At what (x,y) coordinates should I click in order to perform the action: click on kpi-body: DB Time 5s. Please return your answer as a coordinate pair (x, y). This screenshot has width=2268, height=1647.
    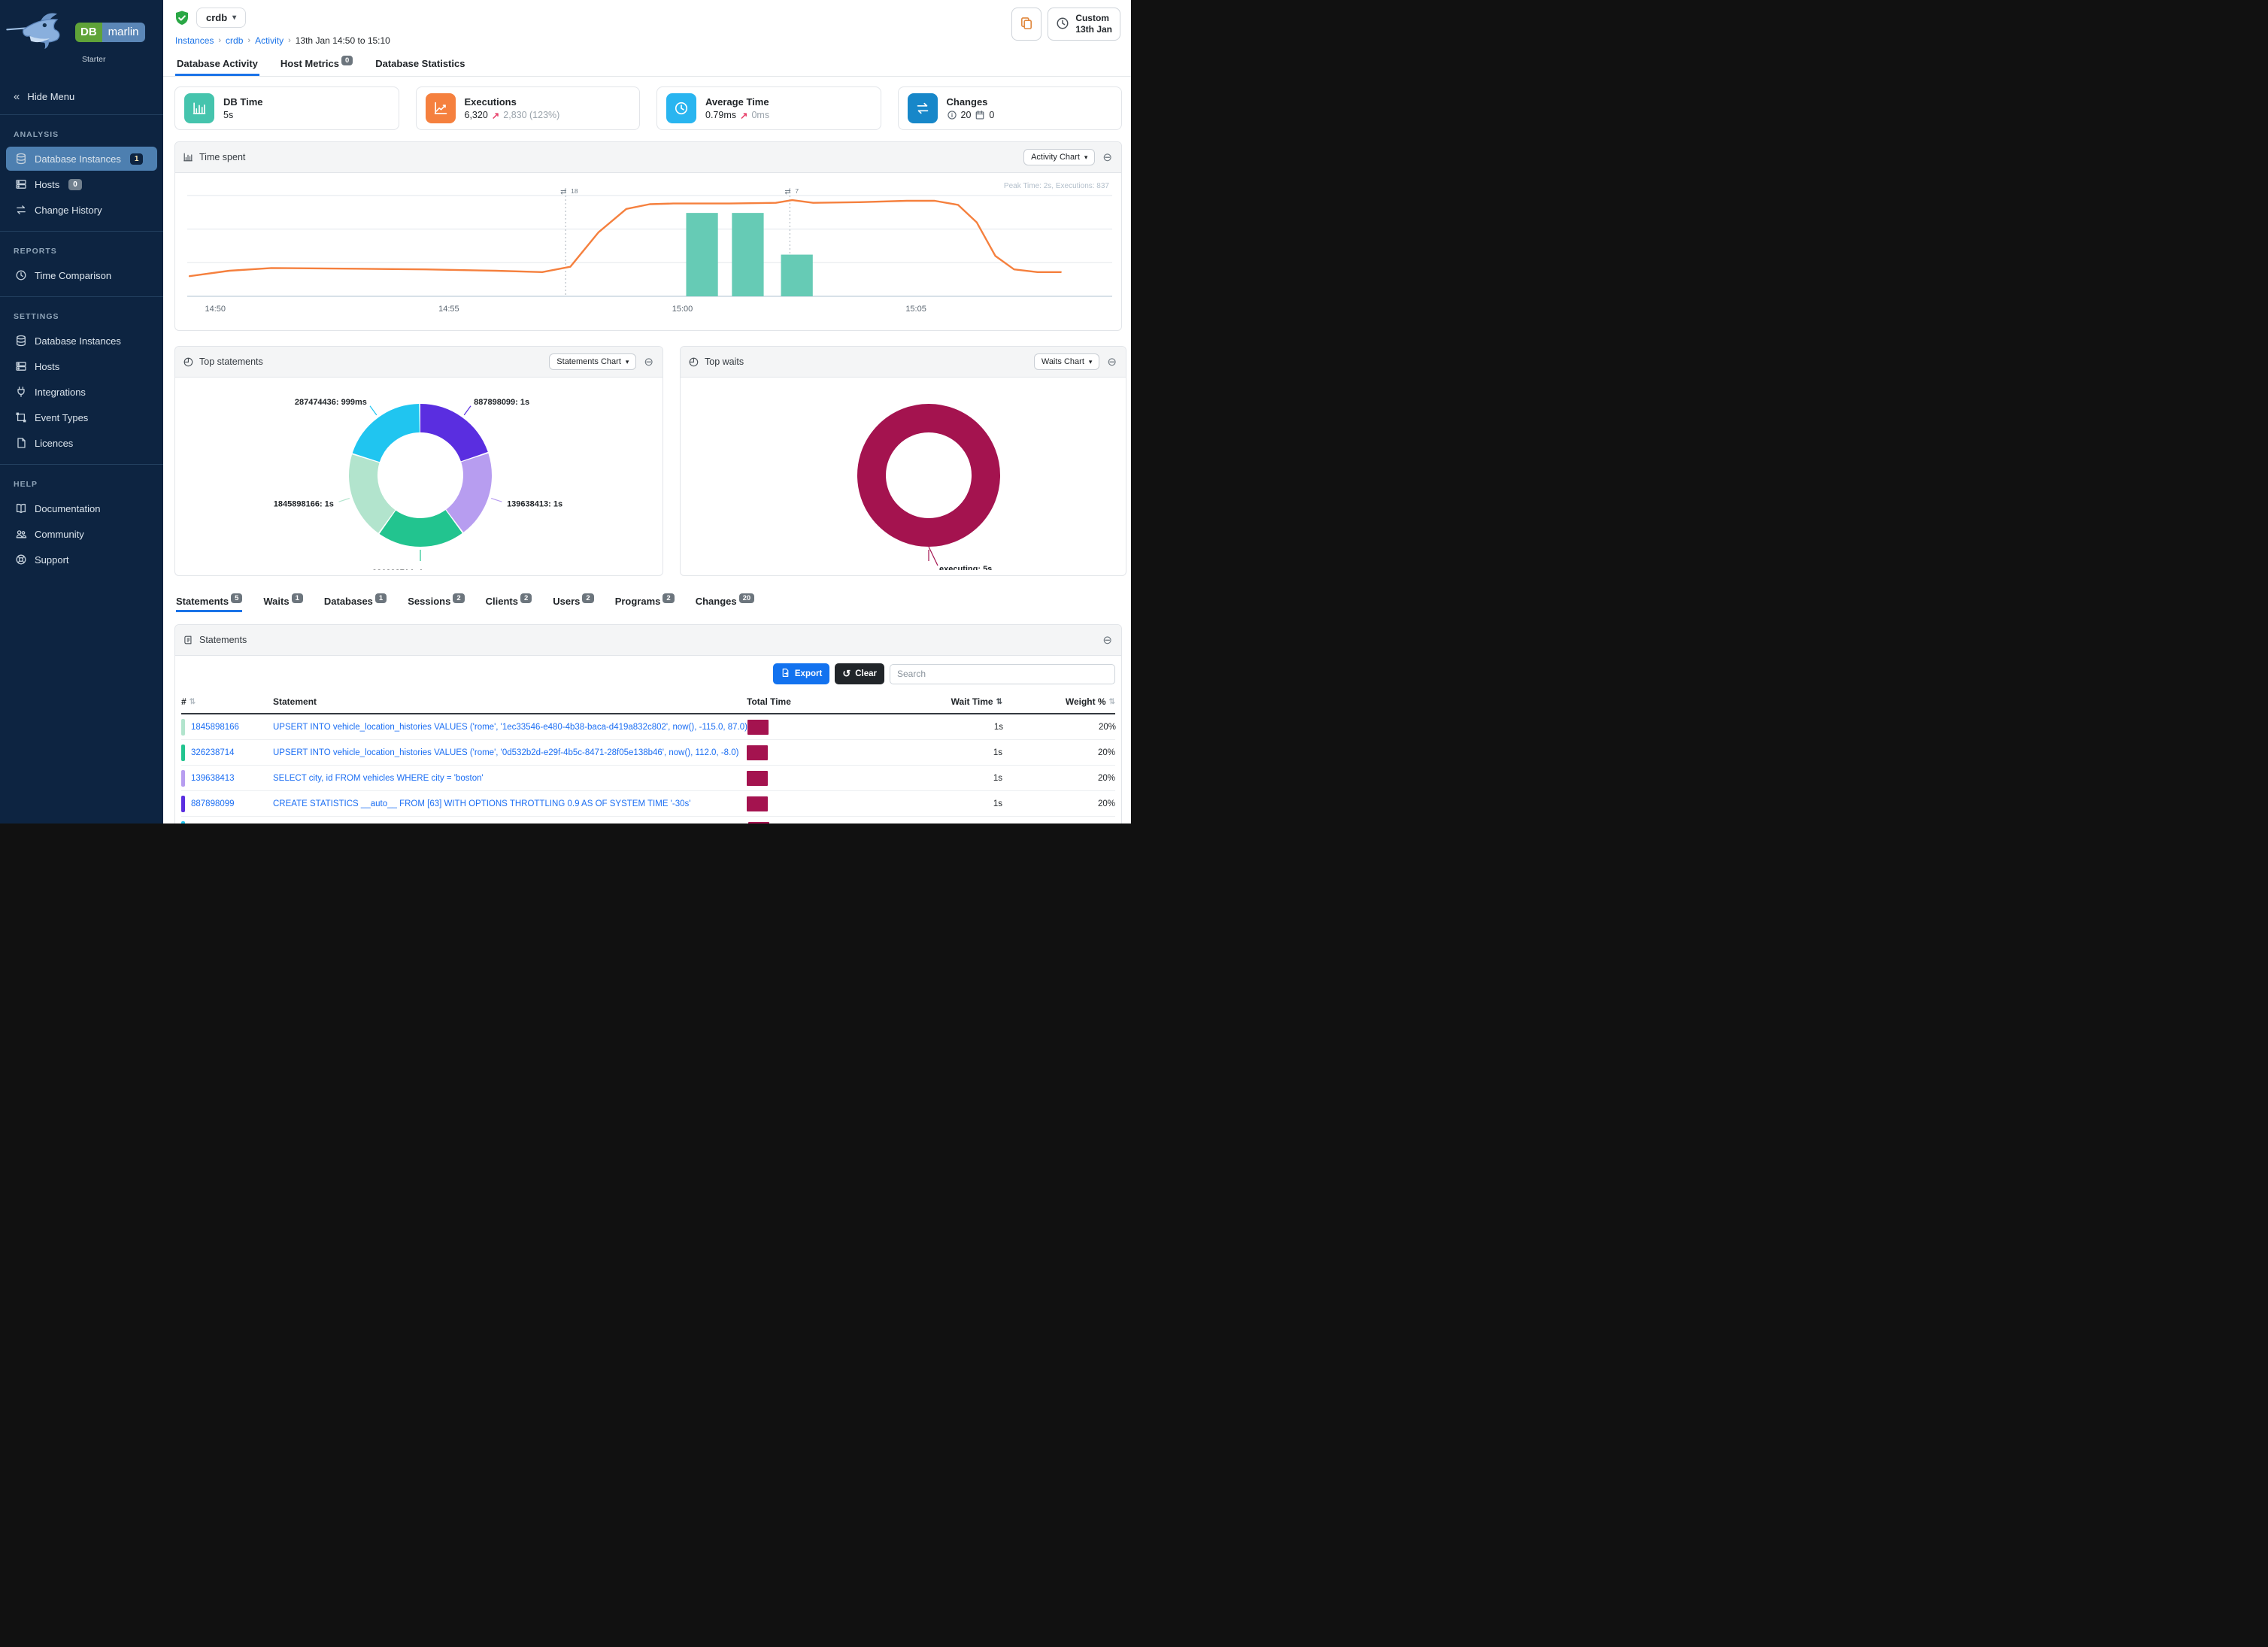
    Looking at the image, I should click on (243, 108).